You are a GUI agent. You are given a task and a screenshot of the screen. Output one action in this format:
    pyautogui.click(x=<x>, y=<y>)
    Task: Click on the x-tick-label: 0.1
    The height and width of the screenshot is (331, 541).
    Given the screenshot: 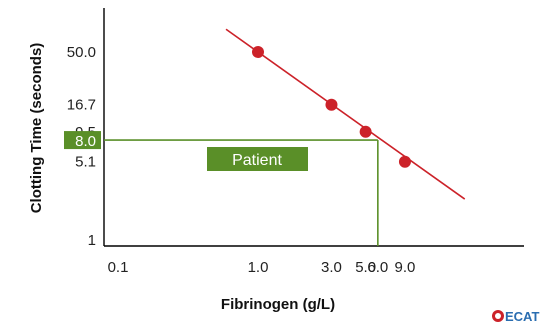 What is the action you would take?
    pyautogui.click(x=118, y=267)
    